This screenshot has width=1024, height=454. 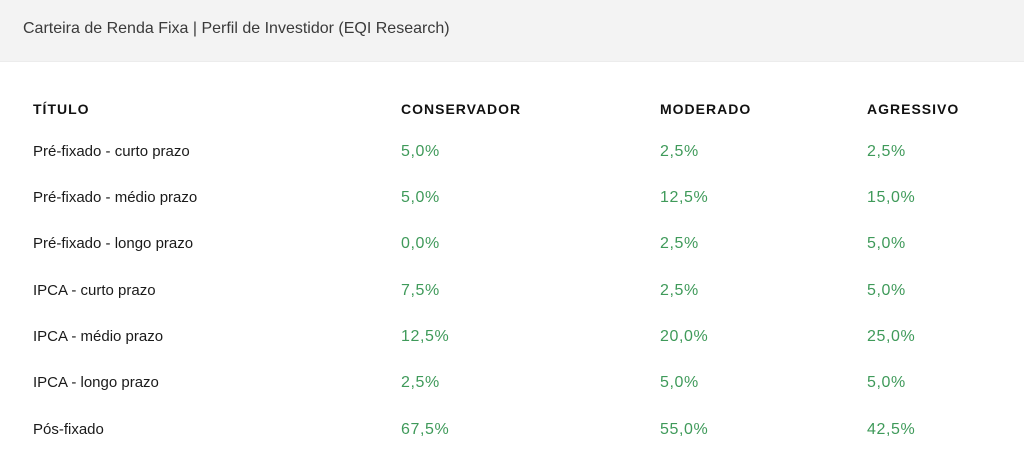 What do you see at coordinates (420, 290) in the screenshot?
I see `conservador-value: 7,5%` at bounding box center [420, 290].